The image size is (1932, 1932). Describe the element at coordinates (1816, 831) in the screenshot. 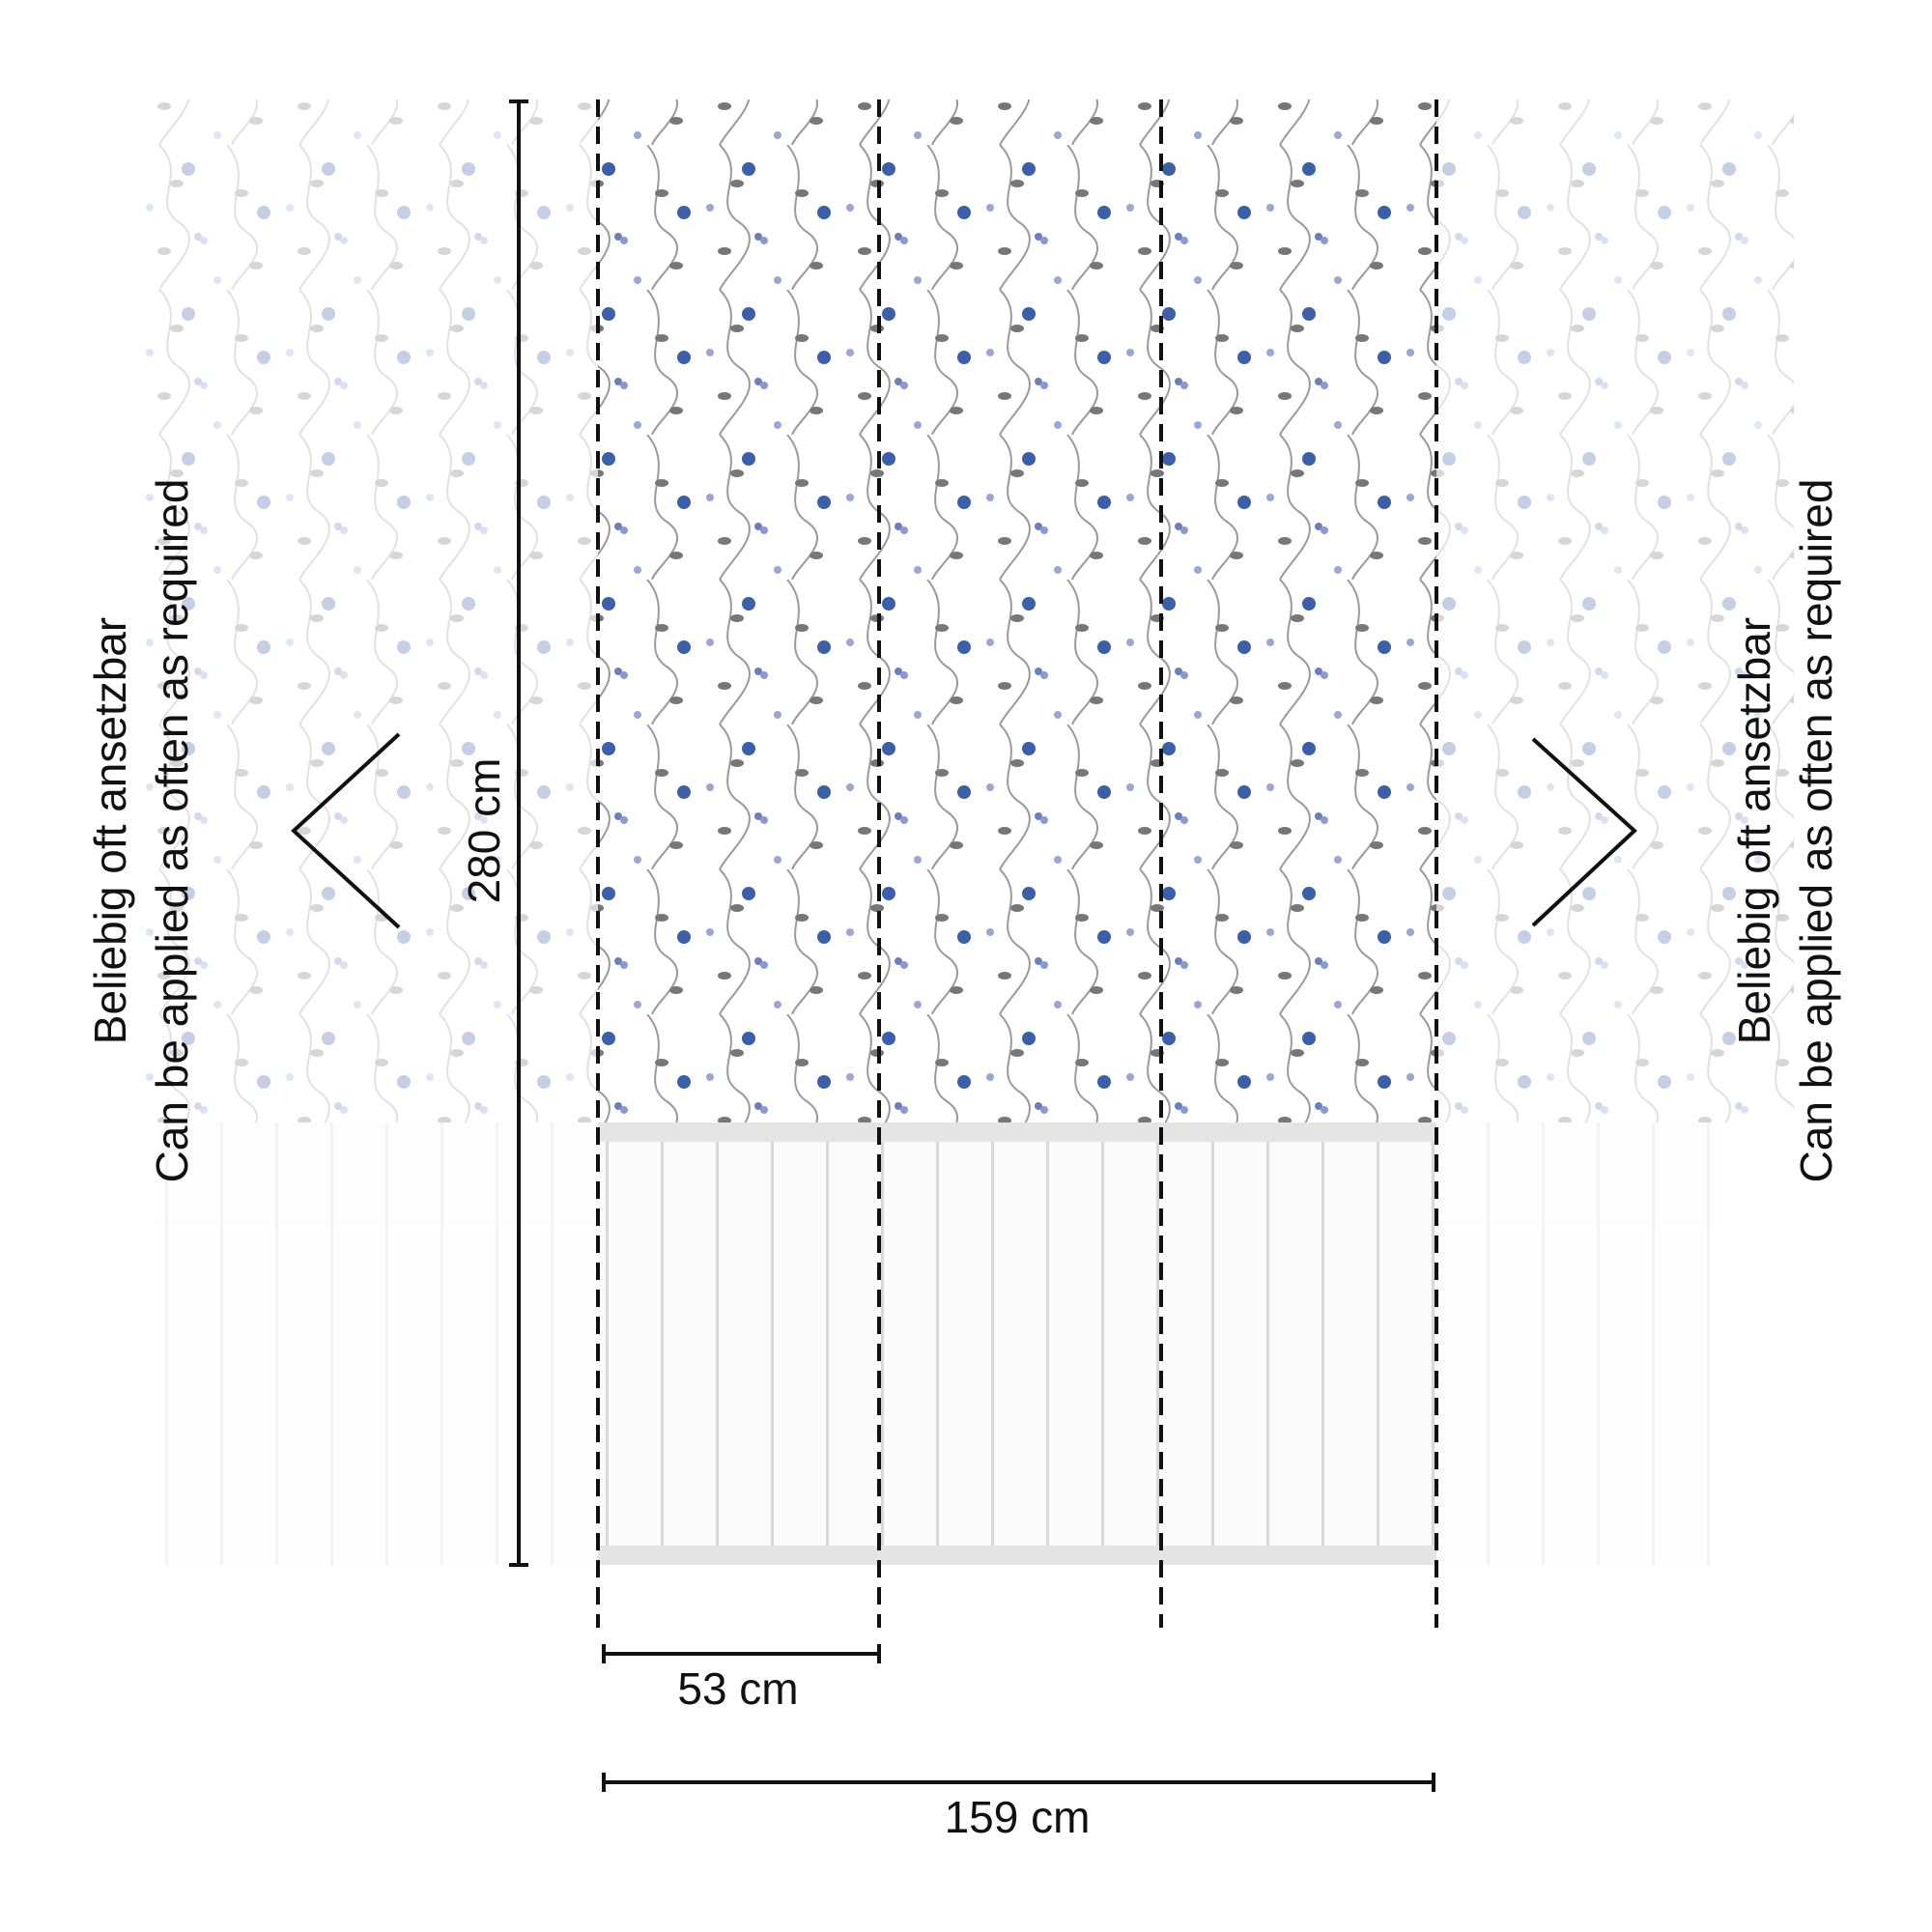

I see `right-note-line2: Can be applied as often as required` at that location.